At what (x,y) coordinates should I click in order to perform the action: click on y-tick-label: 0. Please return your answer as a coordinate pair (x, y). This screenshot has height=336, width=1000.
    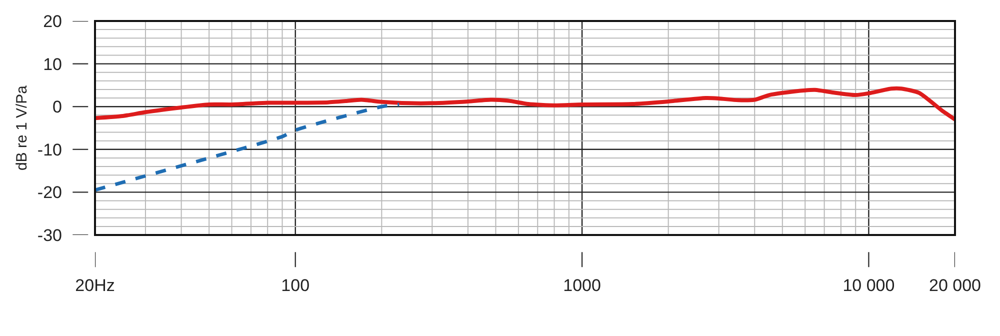
    Looking at the image, I should click on (57, 107).